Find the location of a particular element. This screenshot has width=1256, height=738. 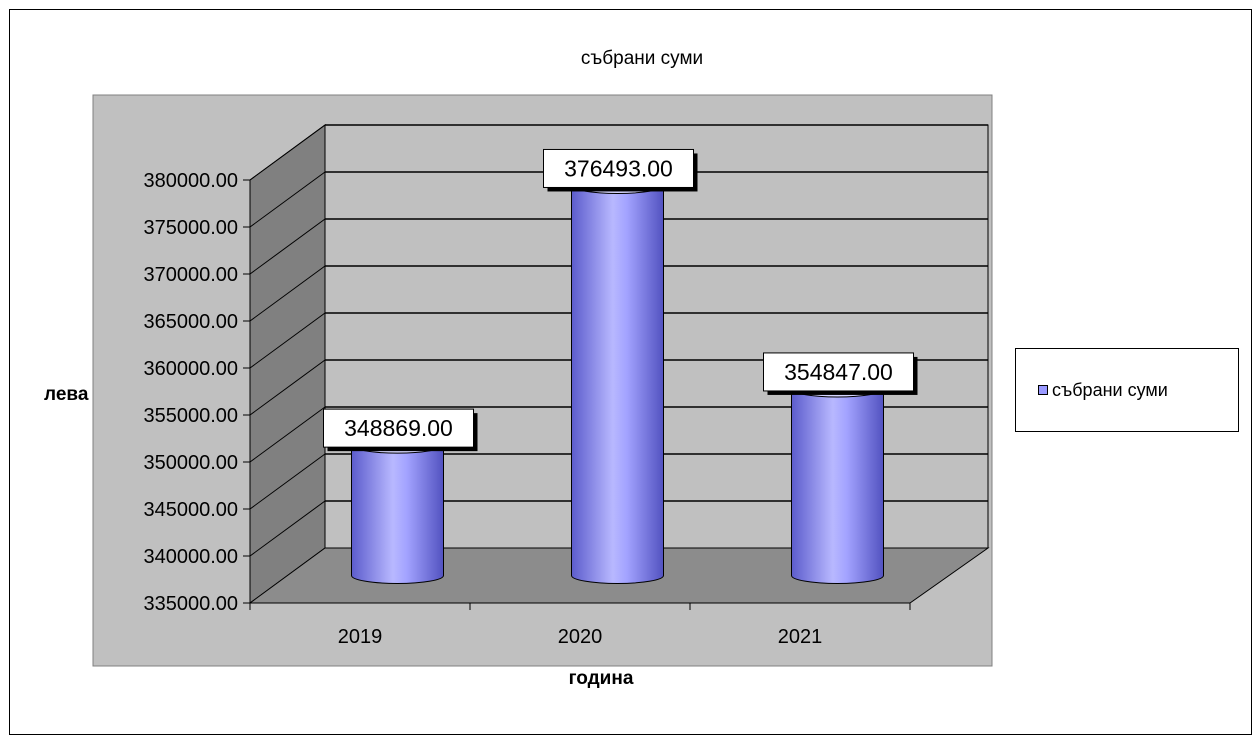

y-tick-label: 360000.00 is located at coordinates (190, 369).